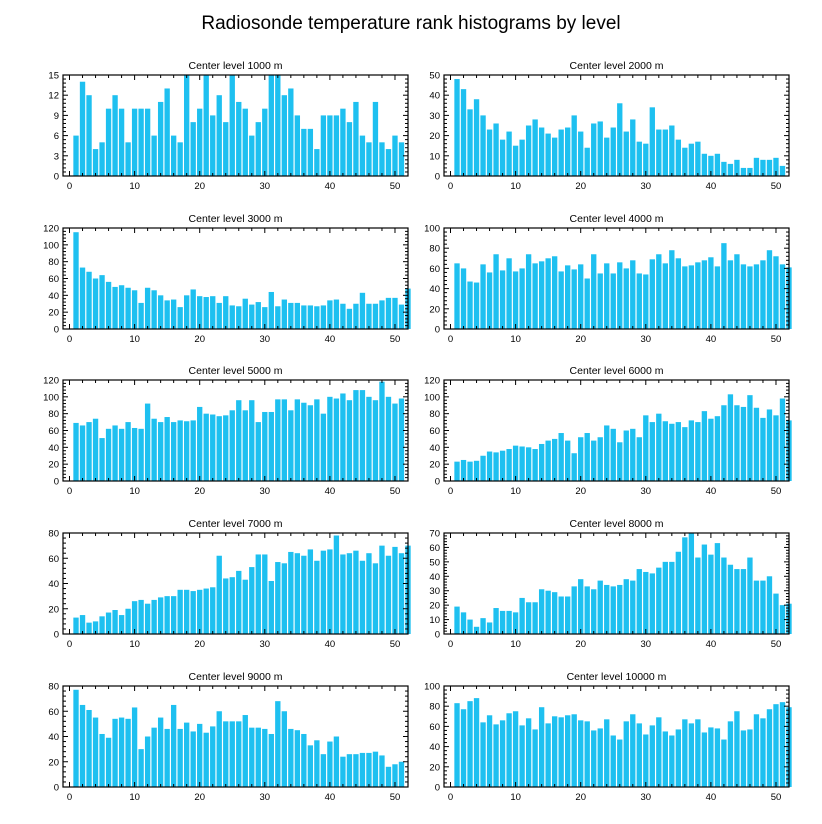 The width and height of the screenshot is (822, 824). What do you see at coordinates (617, 66) in the screenshot?
I see `panel-title: Center level 2000 m` at bounding box center [617, 66].